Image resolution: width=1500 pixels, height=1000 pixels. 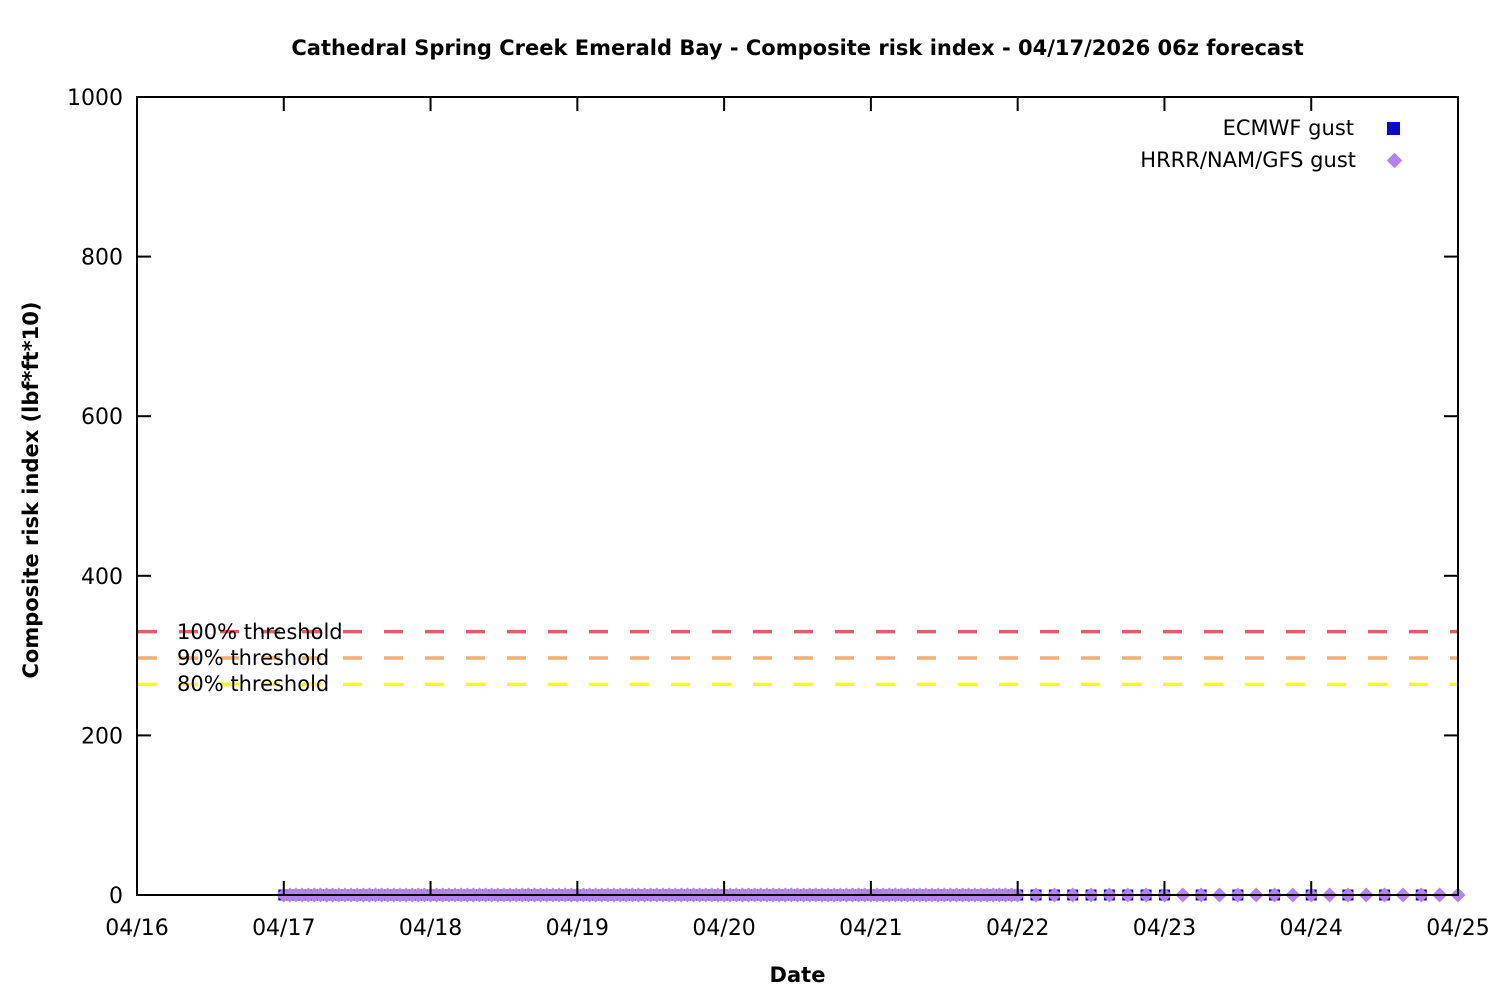 What do you see at coordinates (253, 657) in the screenshot?
I see `threshold-label: 90% threshold` at bounding box center [253, 657].